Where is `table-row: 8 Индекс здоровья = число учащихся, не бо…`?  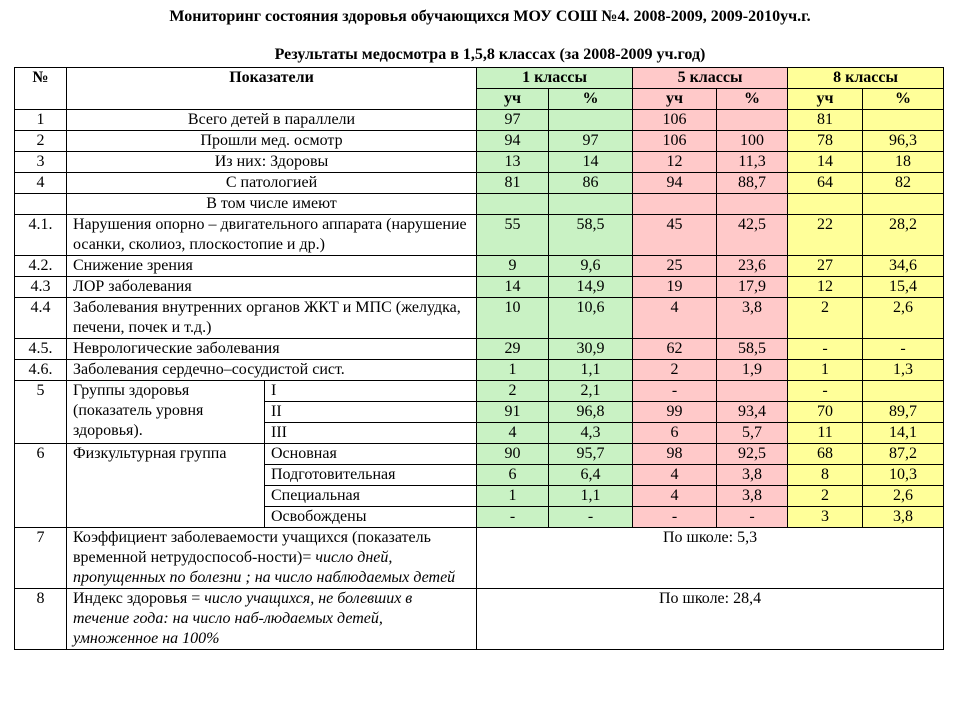
table-row: 8 Индекс здоровья = число учащихся, не бо… is located at coordinates (479, 619).